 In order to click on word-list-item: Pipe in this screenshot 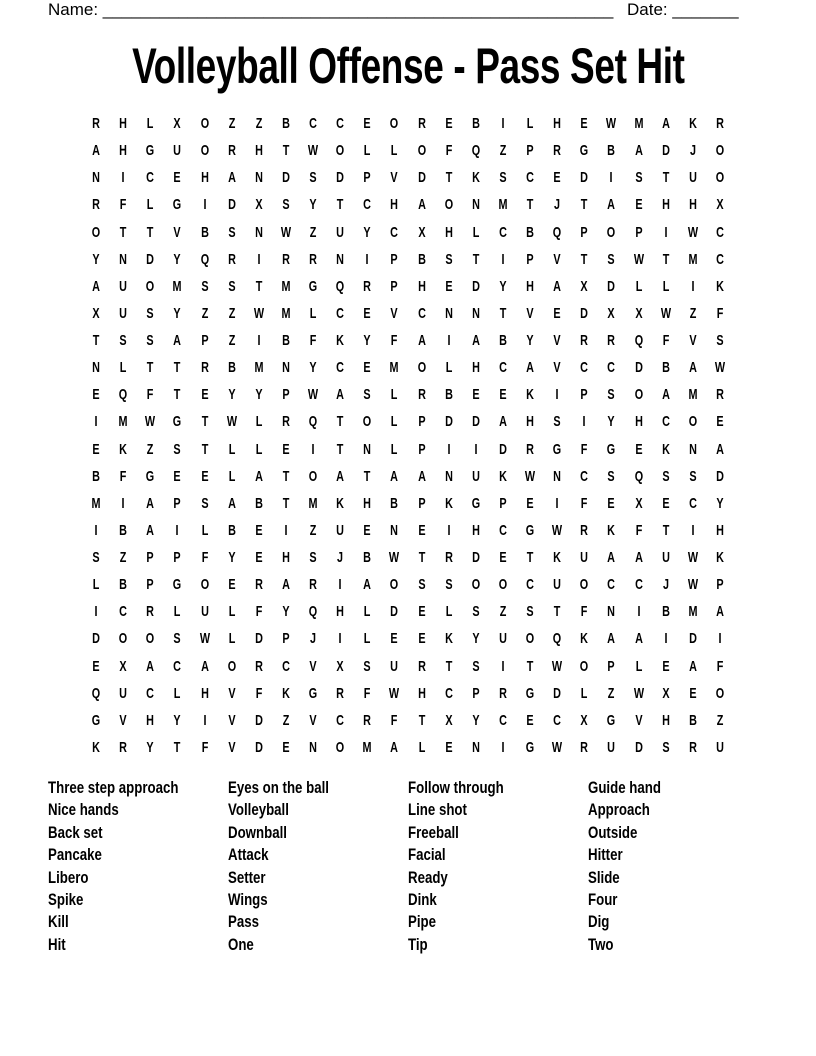, I will do `click(422, 922)`.